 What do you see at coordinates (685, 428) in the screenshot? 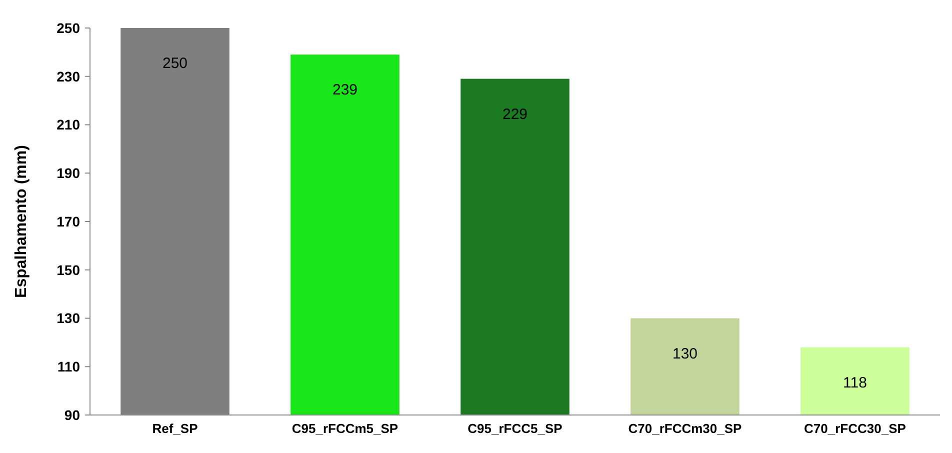
I see `x-tick-label: C70_rFCCm30_SP` at bounding box center [685, 428].